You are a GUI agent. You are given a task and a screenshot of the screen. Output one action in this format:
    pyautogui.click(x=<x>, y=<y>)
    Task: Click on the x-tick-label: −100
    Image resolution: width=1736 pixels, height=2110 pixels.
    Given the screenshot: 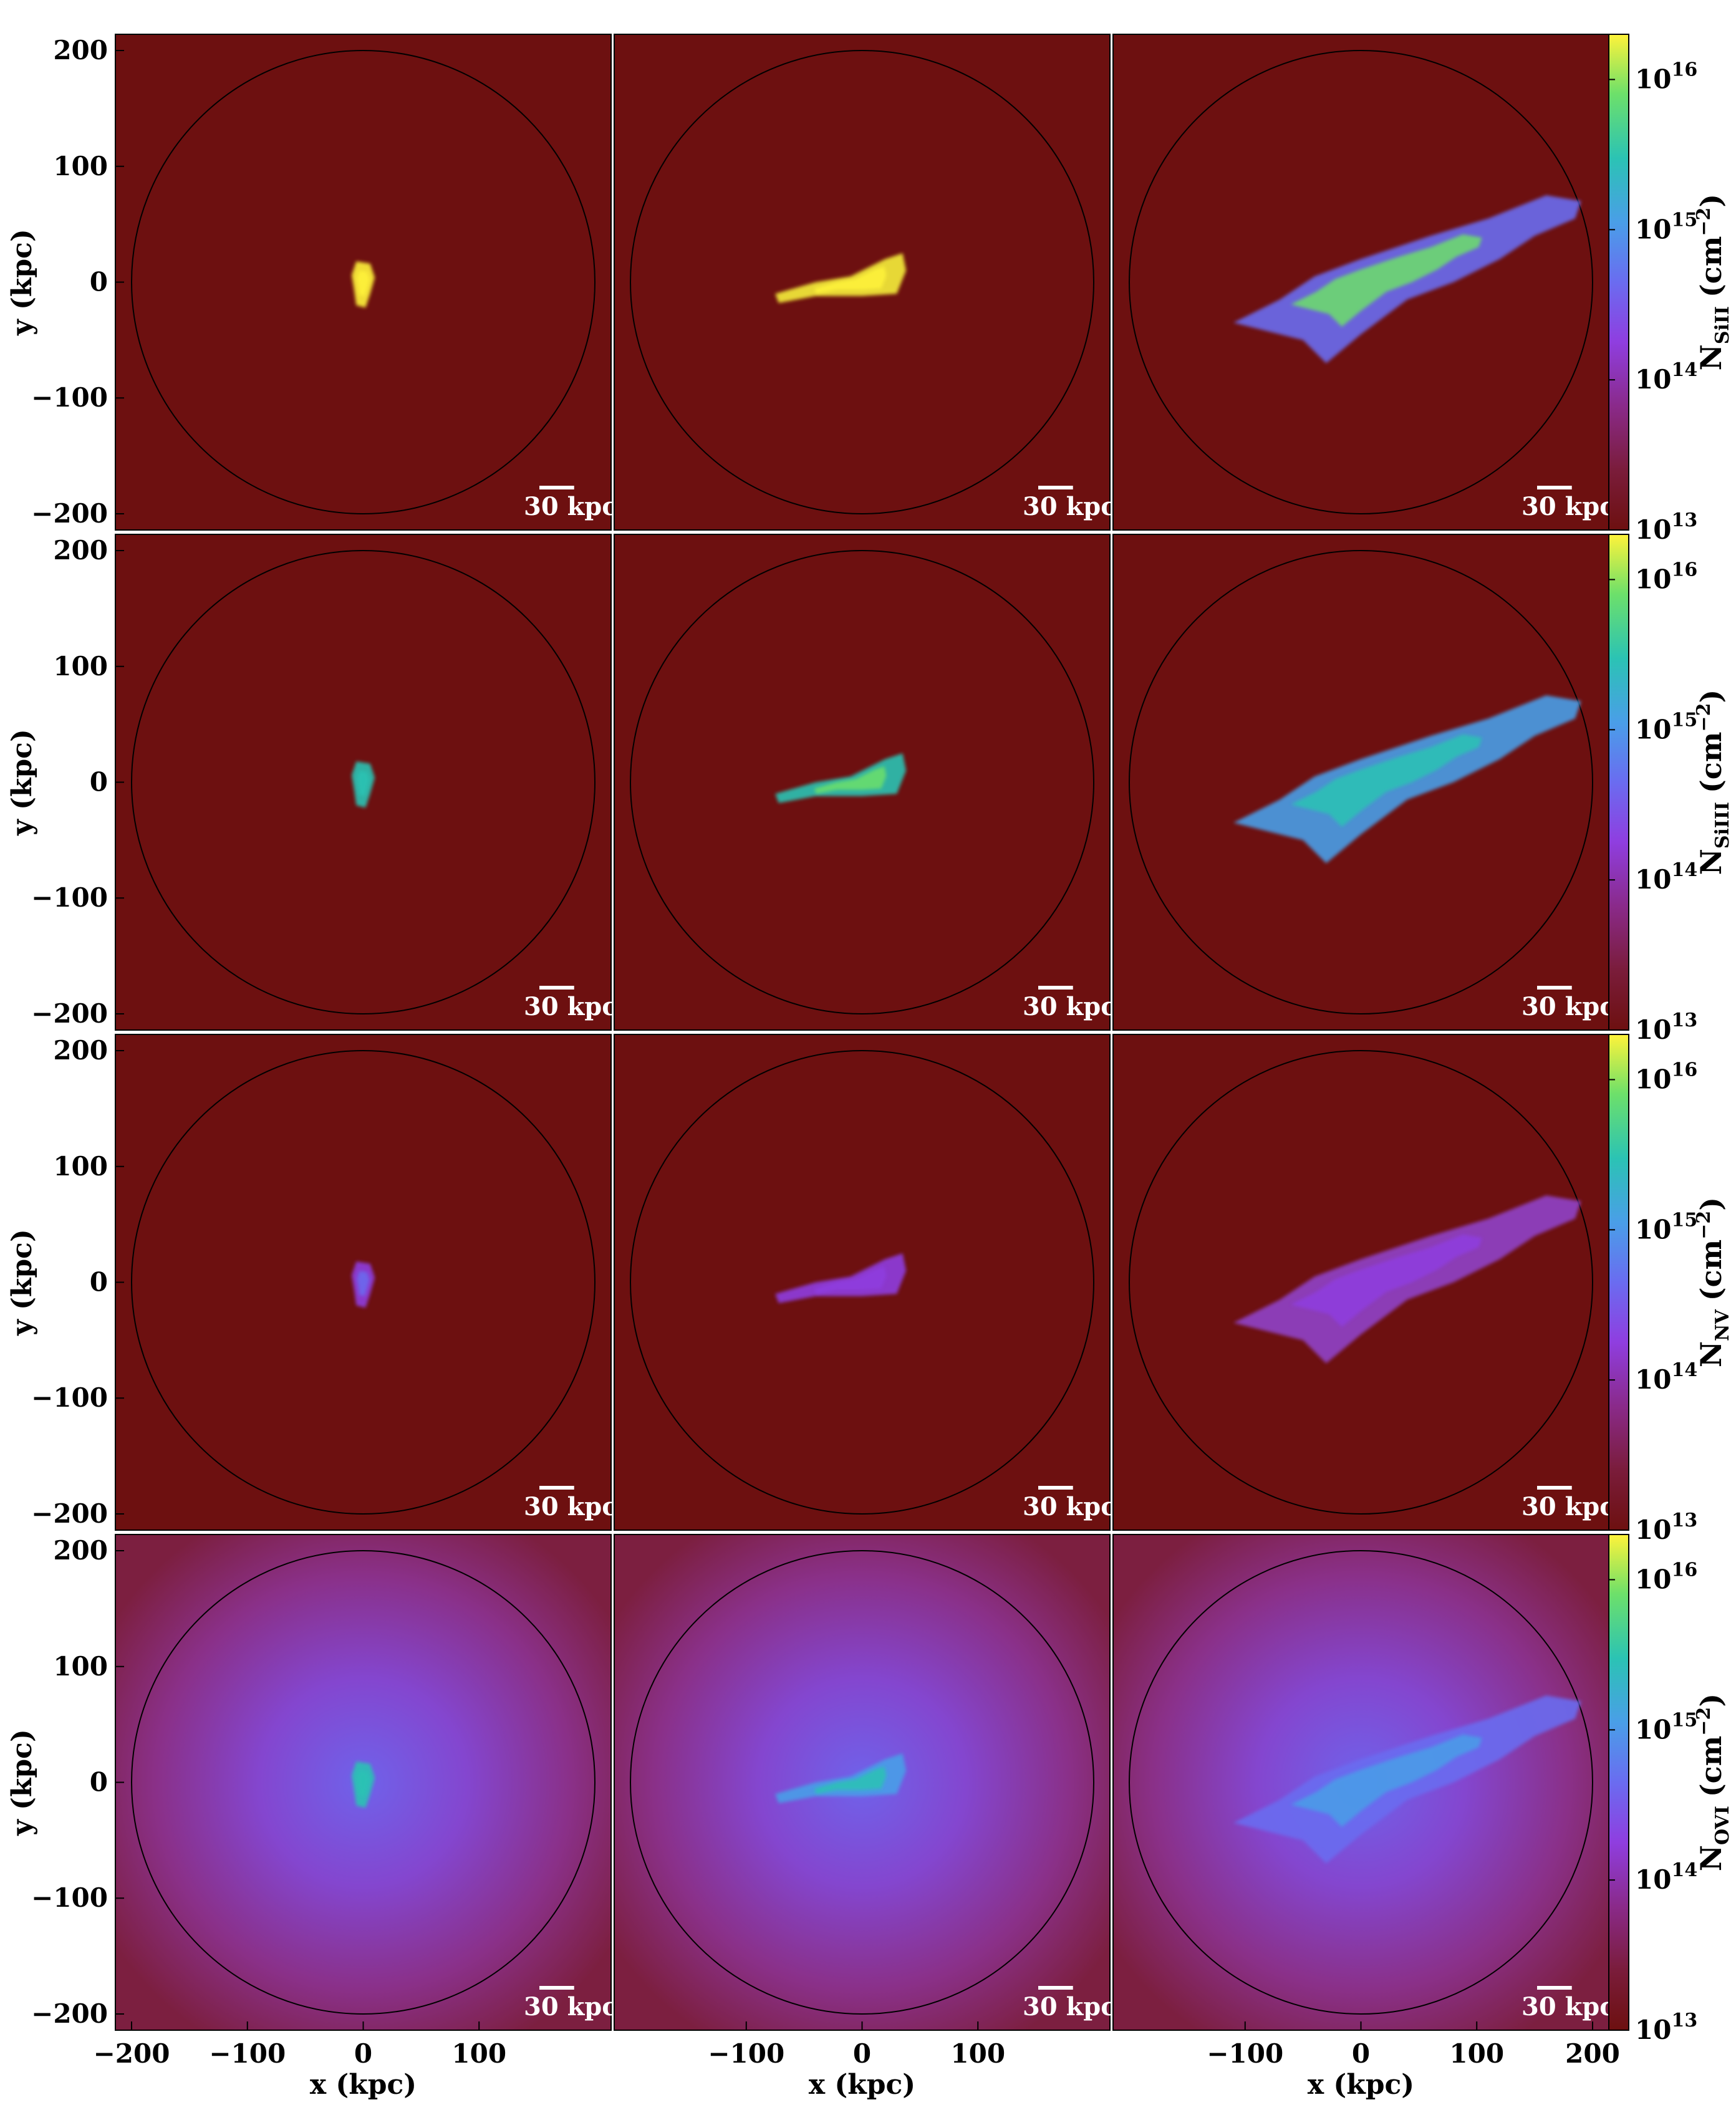 What is the action you would take?
    pyautogui.click(x=1245, y=2053)
    